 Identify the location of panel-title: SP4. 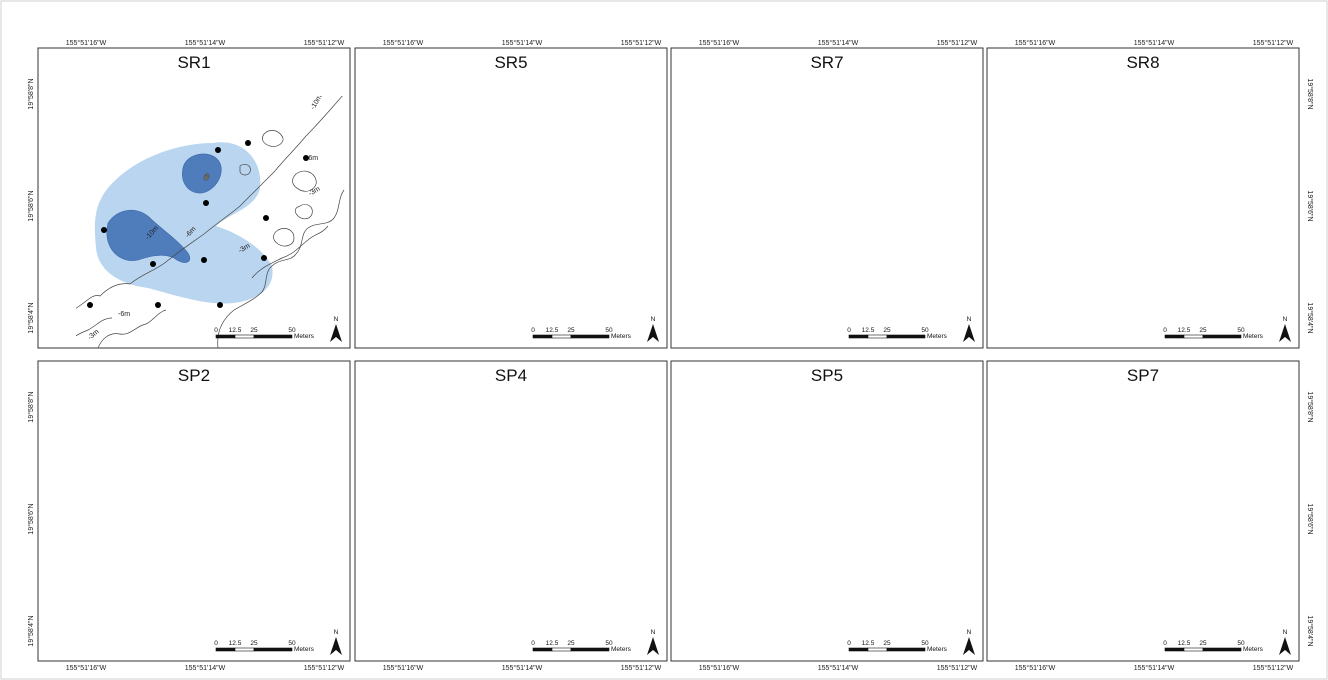
(511, 375).